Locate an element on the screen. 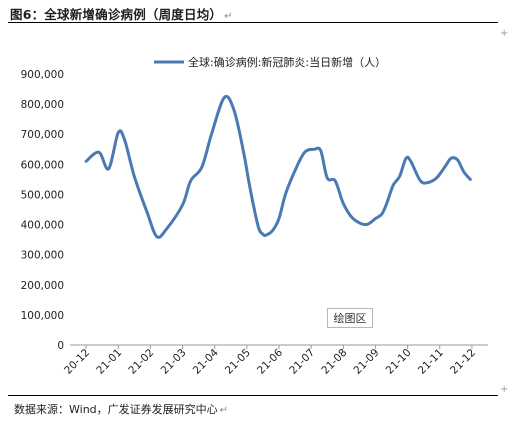 This screenshot has width=512, height=422. y-tick-label: 700,000 is located at coordinates (42, 135).